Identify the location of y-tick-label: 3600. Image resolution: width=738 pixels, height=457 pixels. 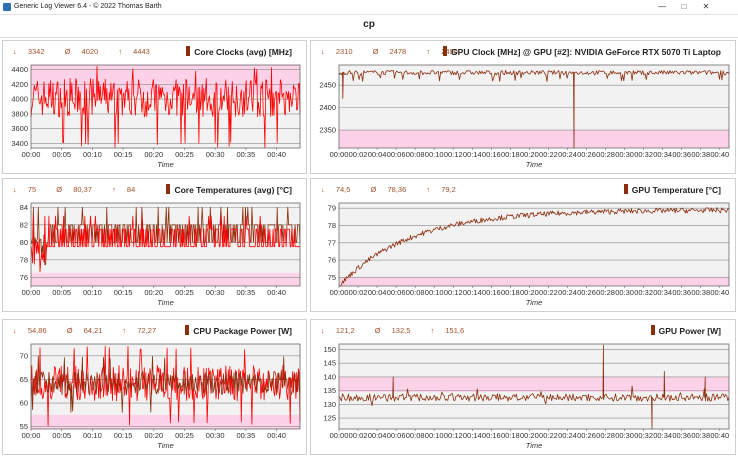
(19, 128).